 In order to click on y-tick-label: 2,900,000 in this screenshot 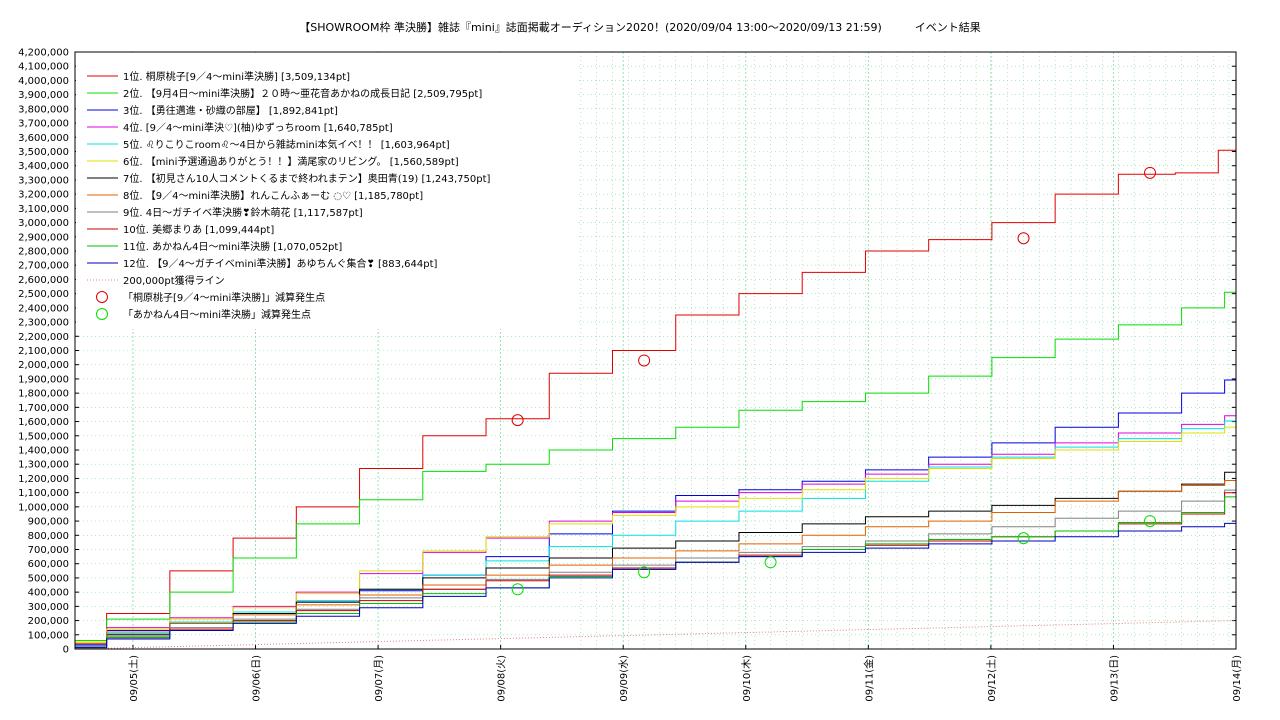, I will do `click(43, 237)`.